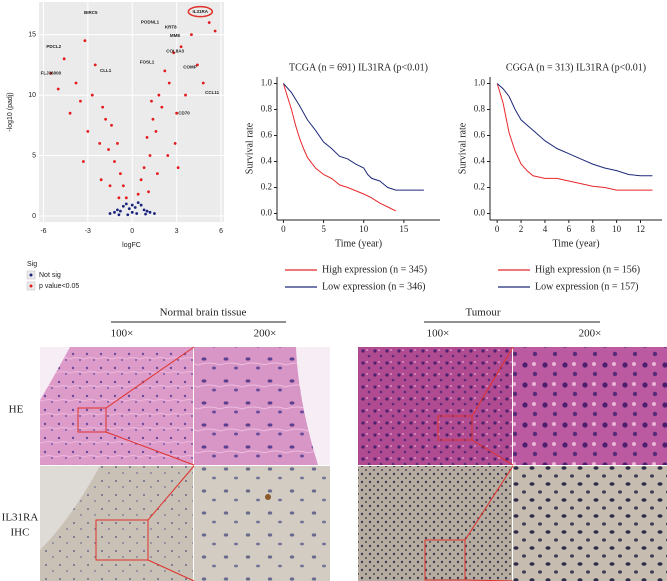 This screenshot has height=581, width=667. Describe the element at coordinates (268, 497) in the screenshot. I see `stain` at that location.